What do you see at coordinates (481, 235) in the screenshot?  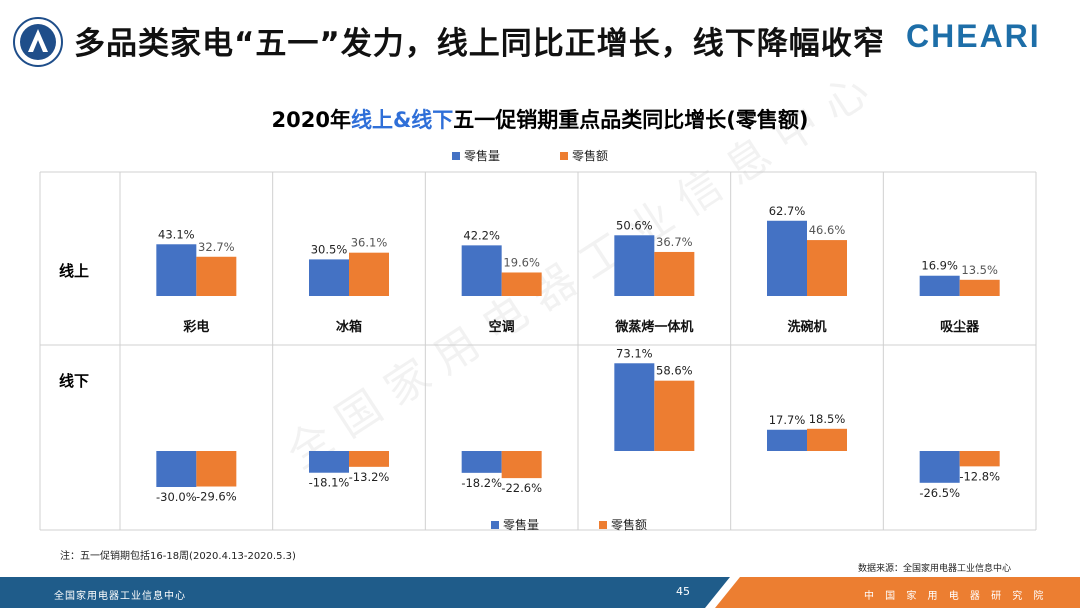 I see `data-label: 42.2%` at bounding box center [481, 235].